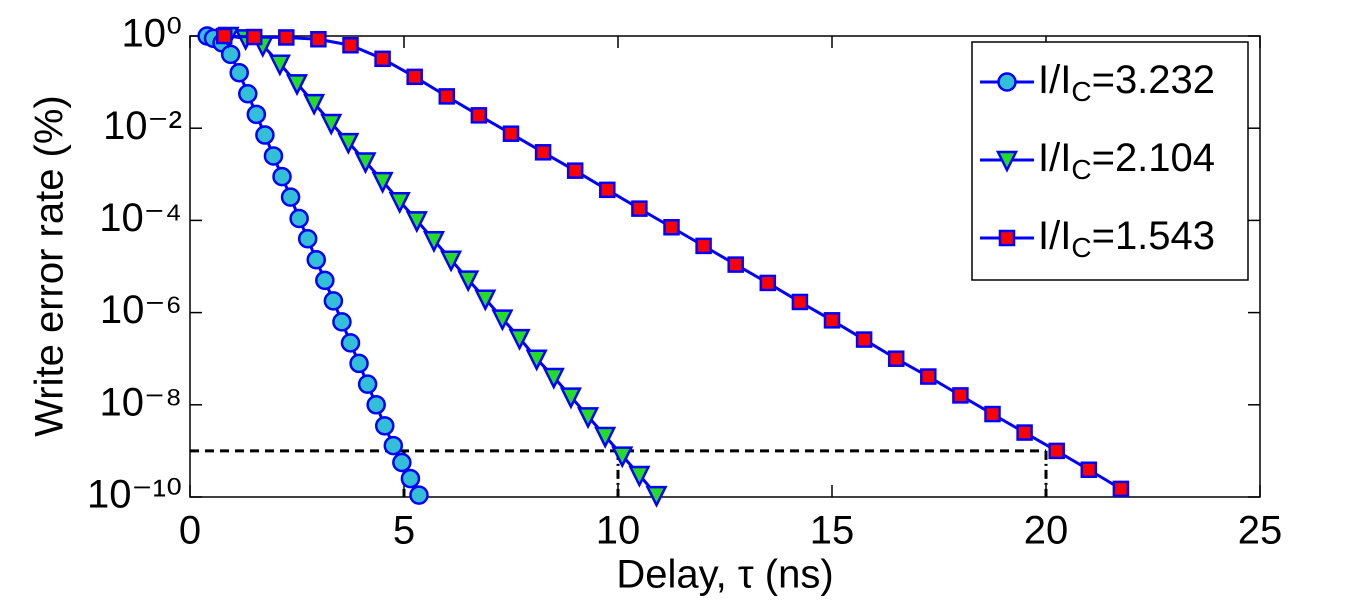 This screenshot has height=602, width=1364. I want to click on y-tick-label: 10⁻², so click(142, 126).